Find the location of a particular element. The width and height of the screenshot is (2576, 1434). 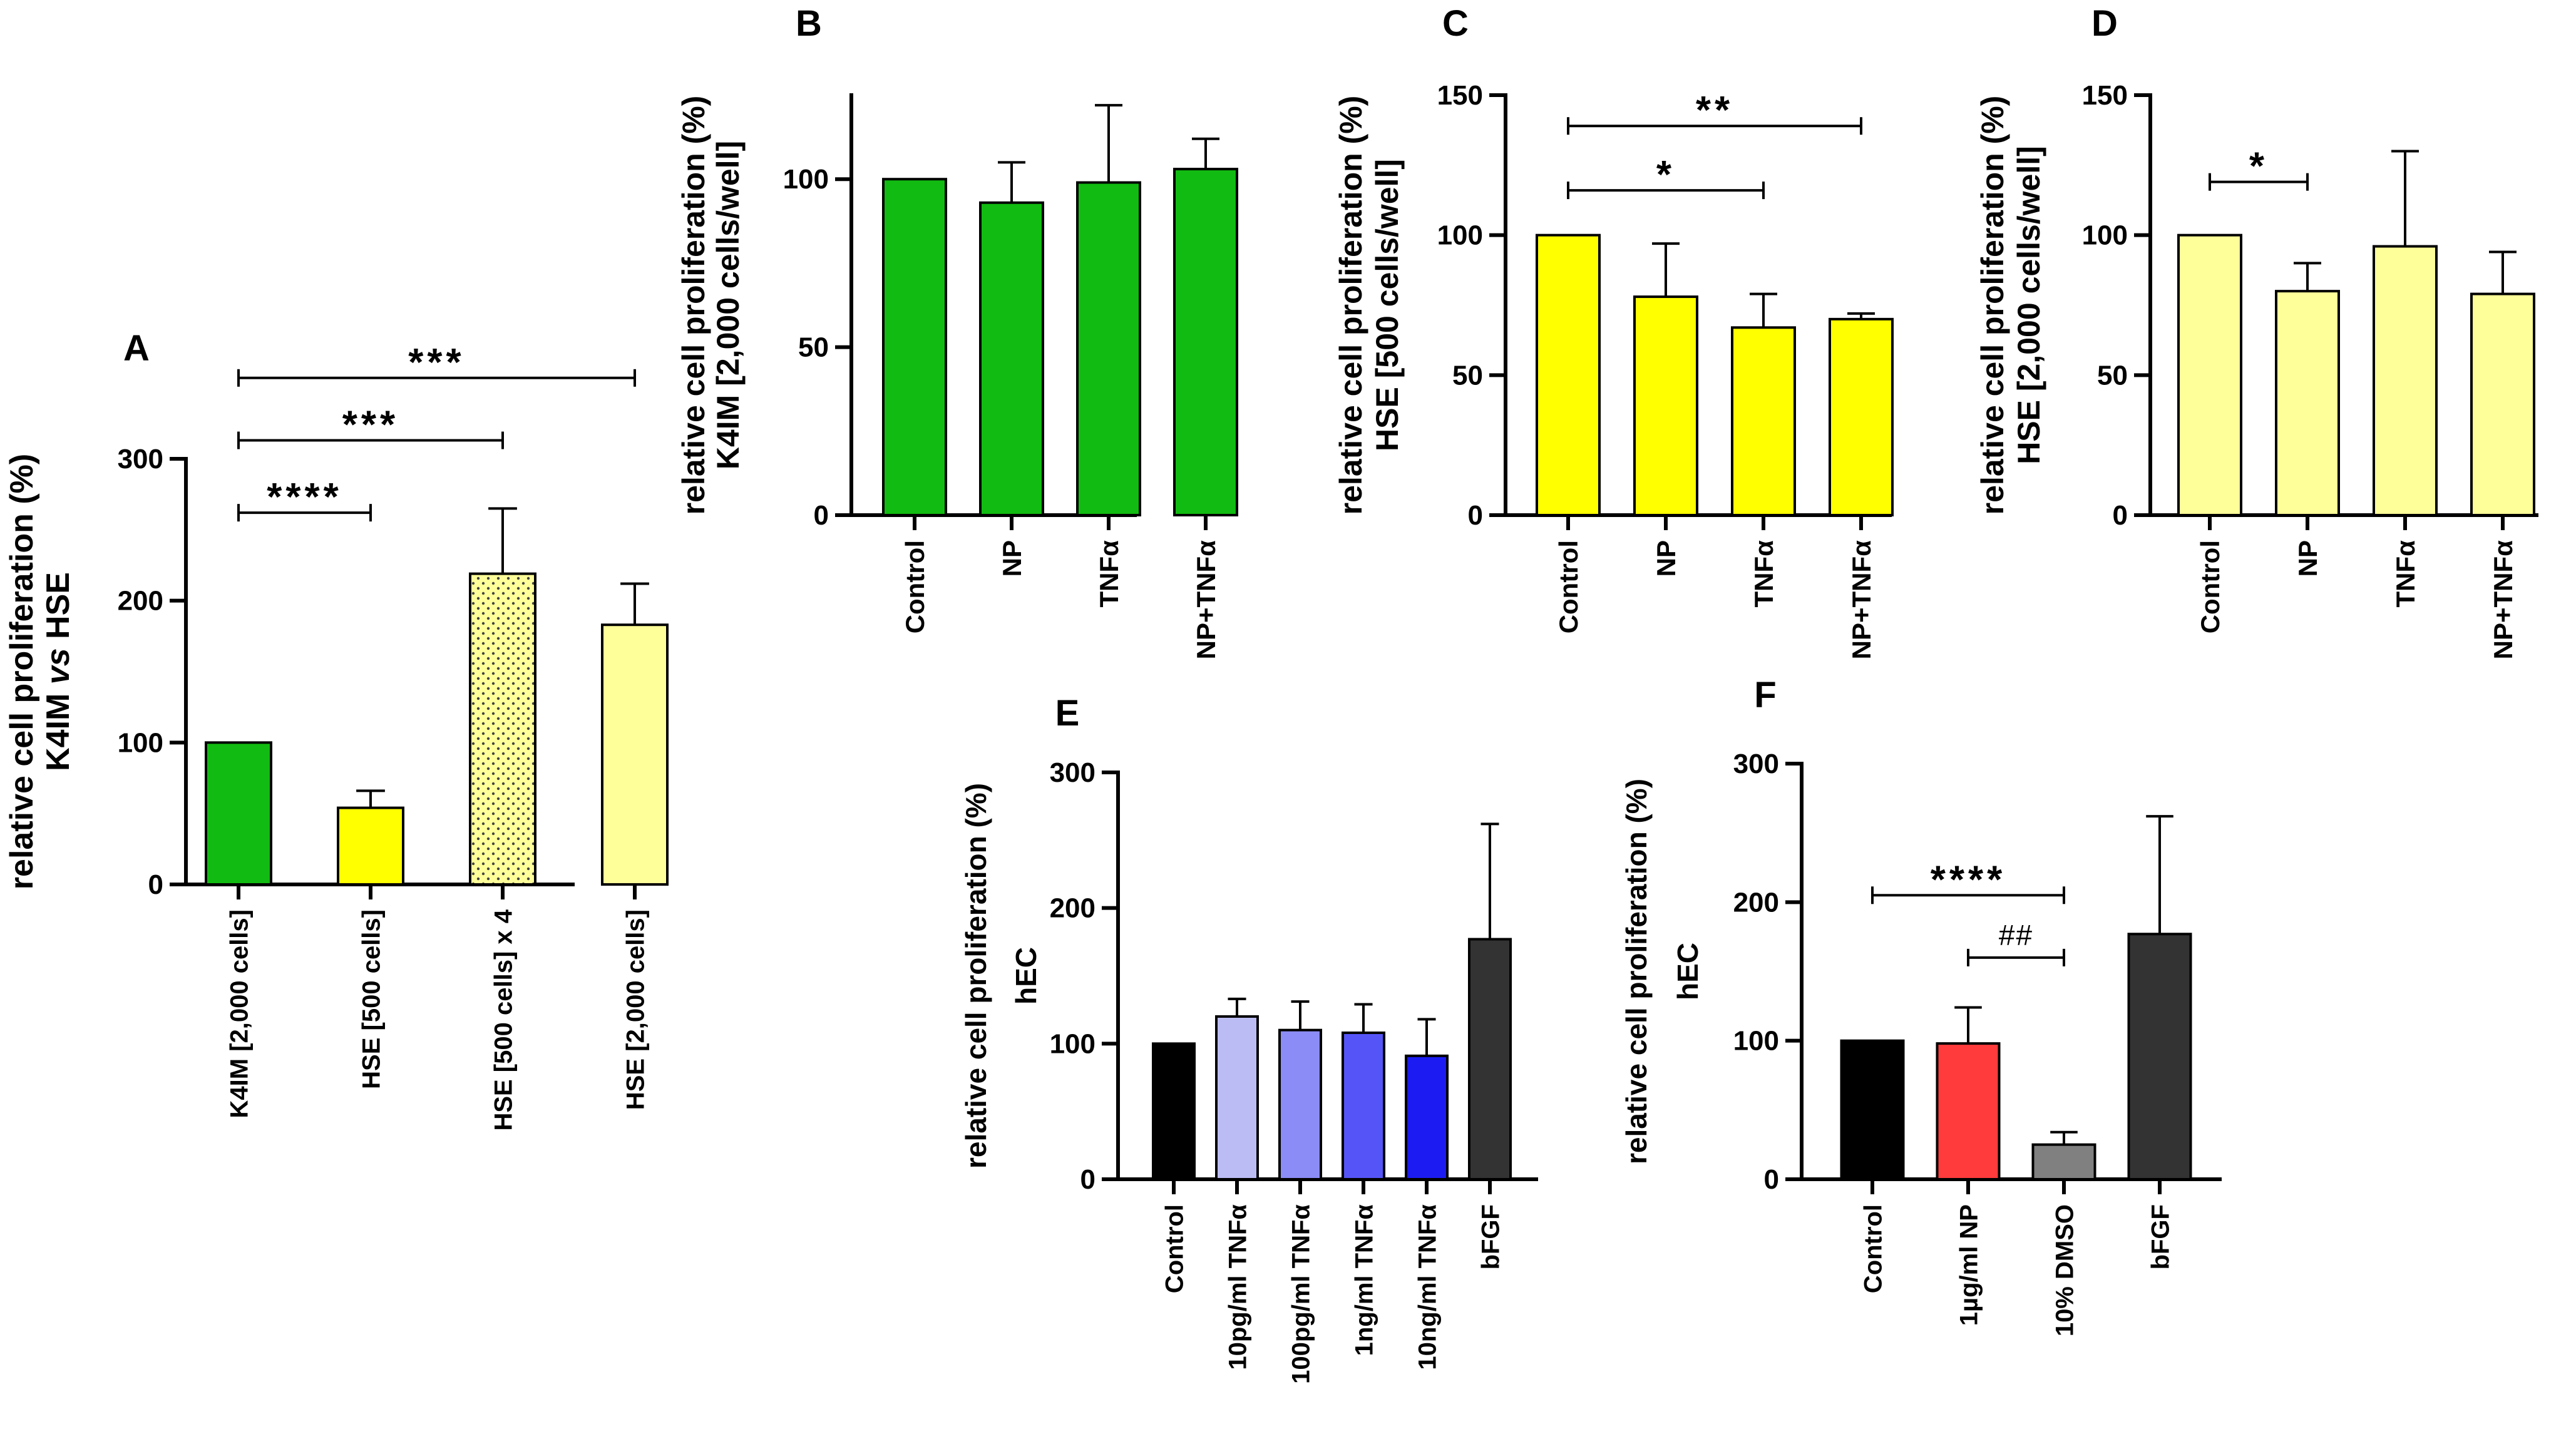

significance-label: ## is located at coordinates (2016, 935).